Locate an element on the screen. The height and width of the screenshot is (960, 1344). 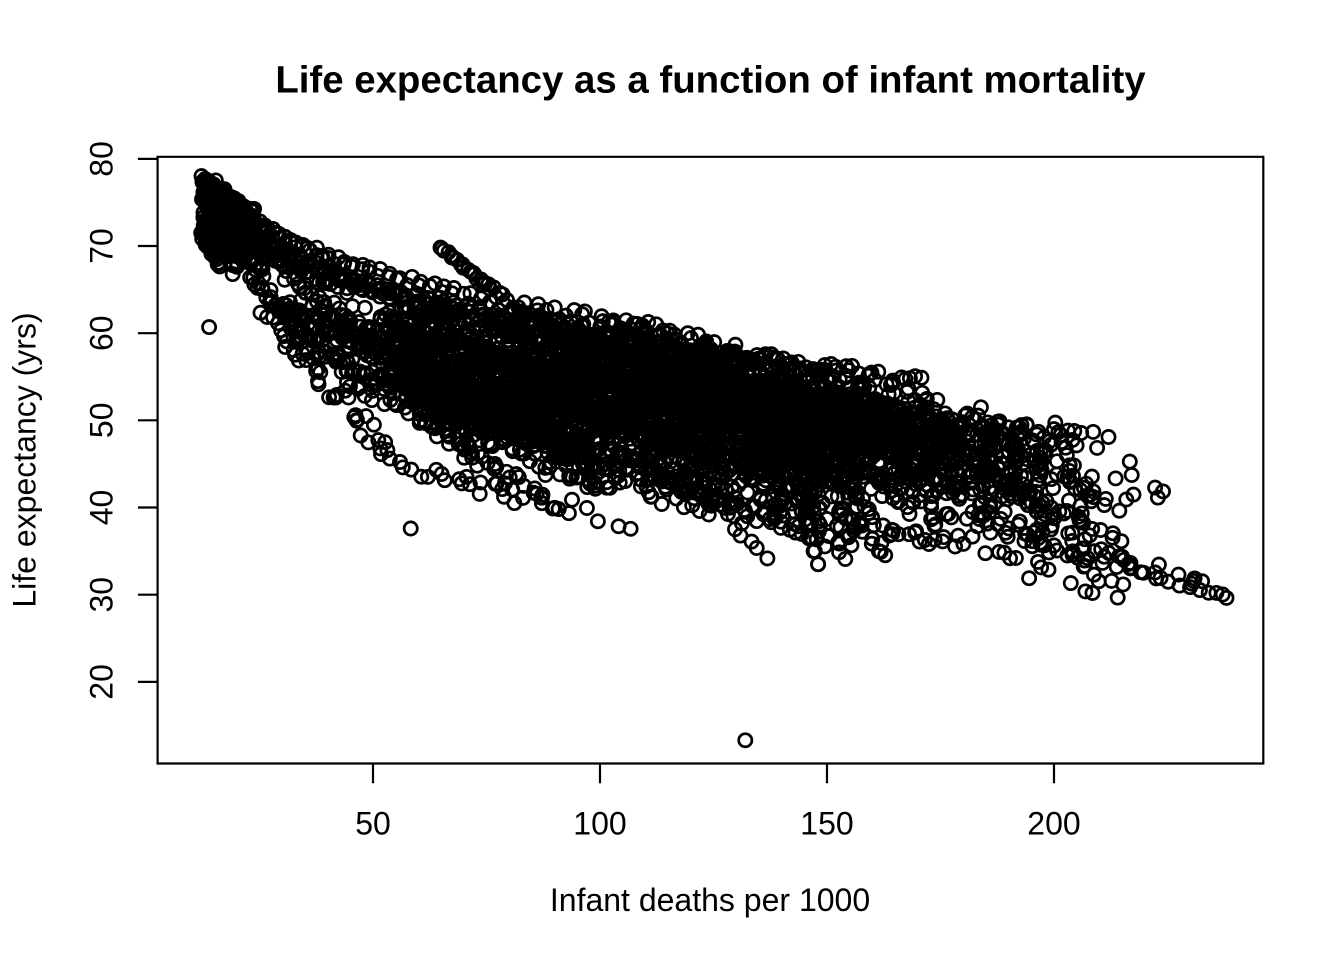
svg-text: Life expectancy (yrs) is located at coordinates (25, 459).